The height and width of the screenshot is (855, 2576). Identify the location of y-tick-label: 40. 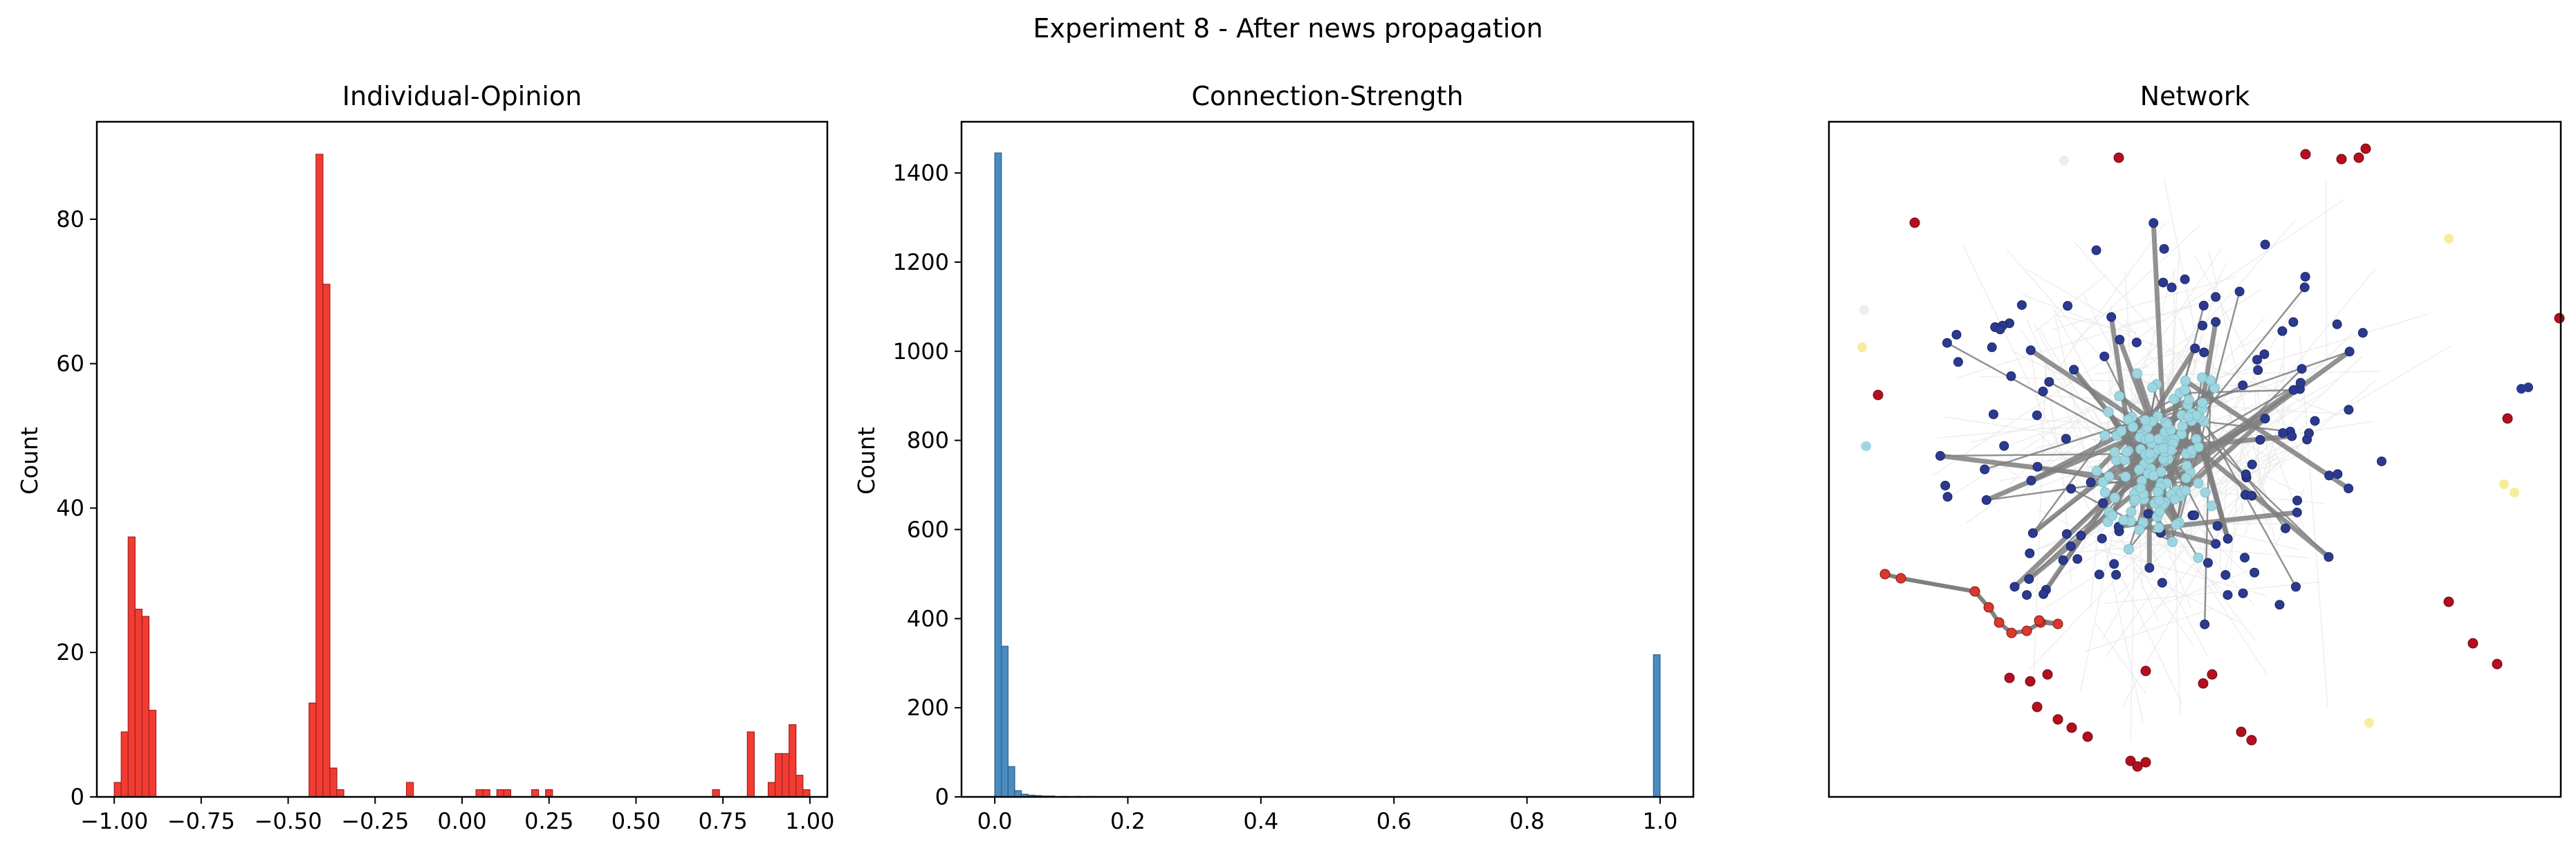
(70, 508).